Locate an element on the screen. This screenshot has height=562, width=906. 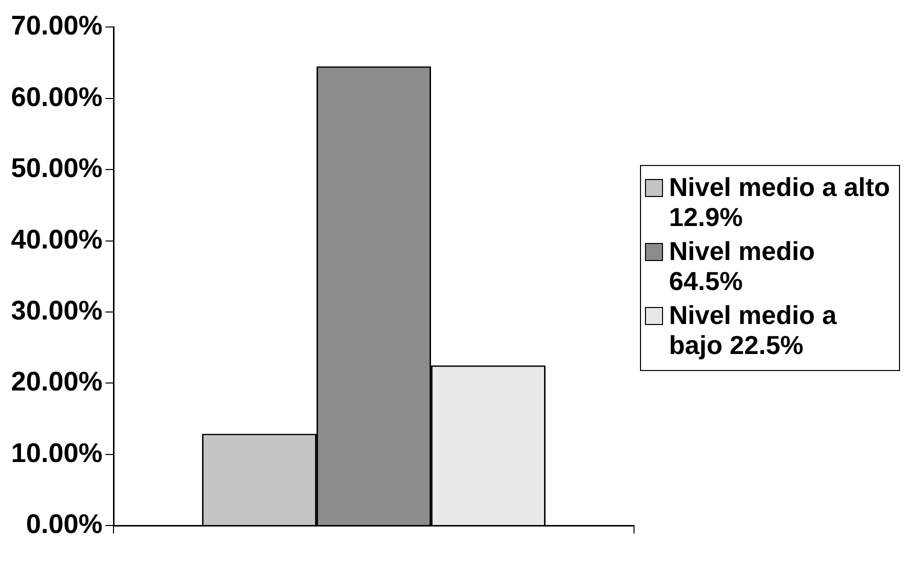
y-tick-label: 40.00% is located at coordinates (56, 239).